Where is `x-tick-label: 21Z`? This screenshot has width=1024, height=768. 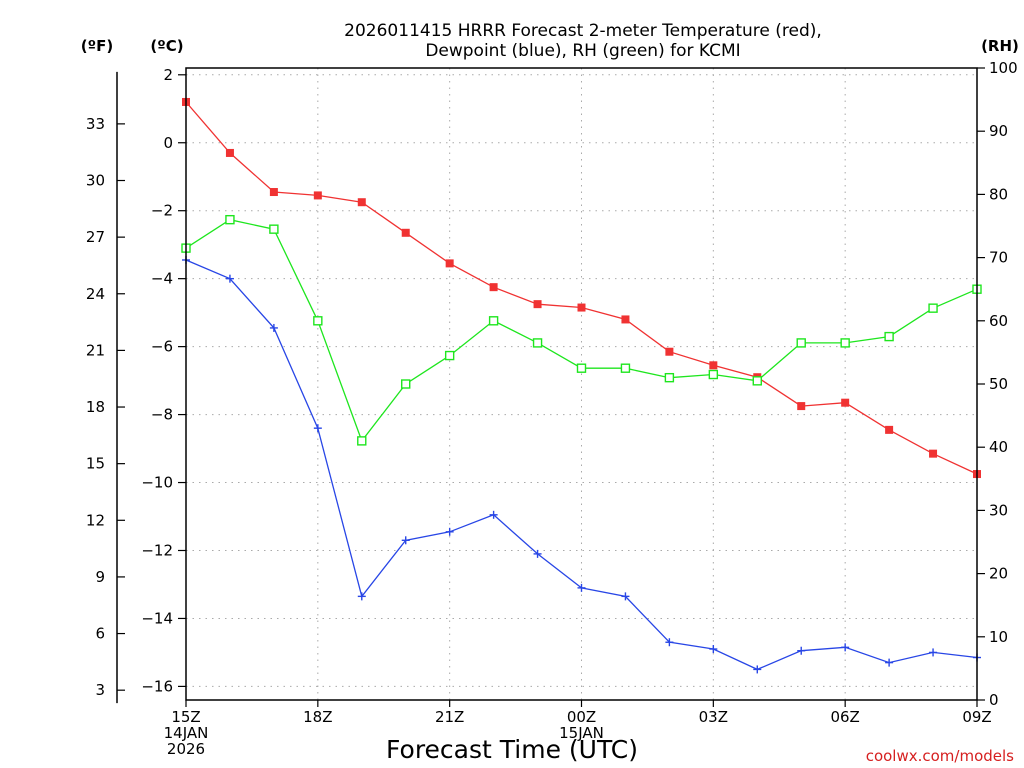
x-tick-label: 21Z is located at coordinates (449, 717).